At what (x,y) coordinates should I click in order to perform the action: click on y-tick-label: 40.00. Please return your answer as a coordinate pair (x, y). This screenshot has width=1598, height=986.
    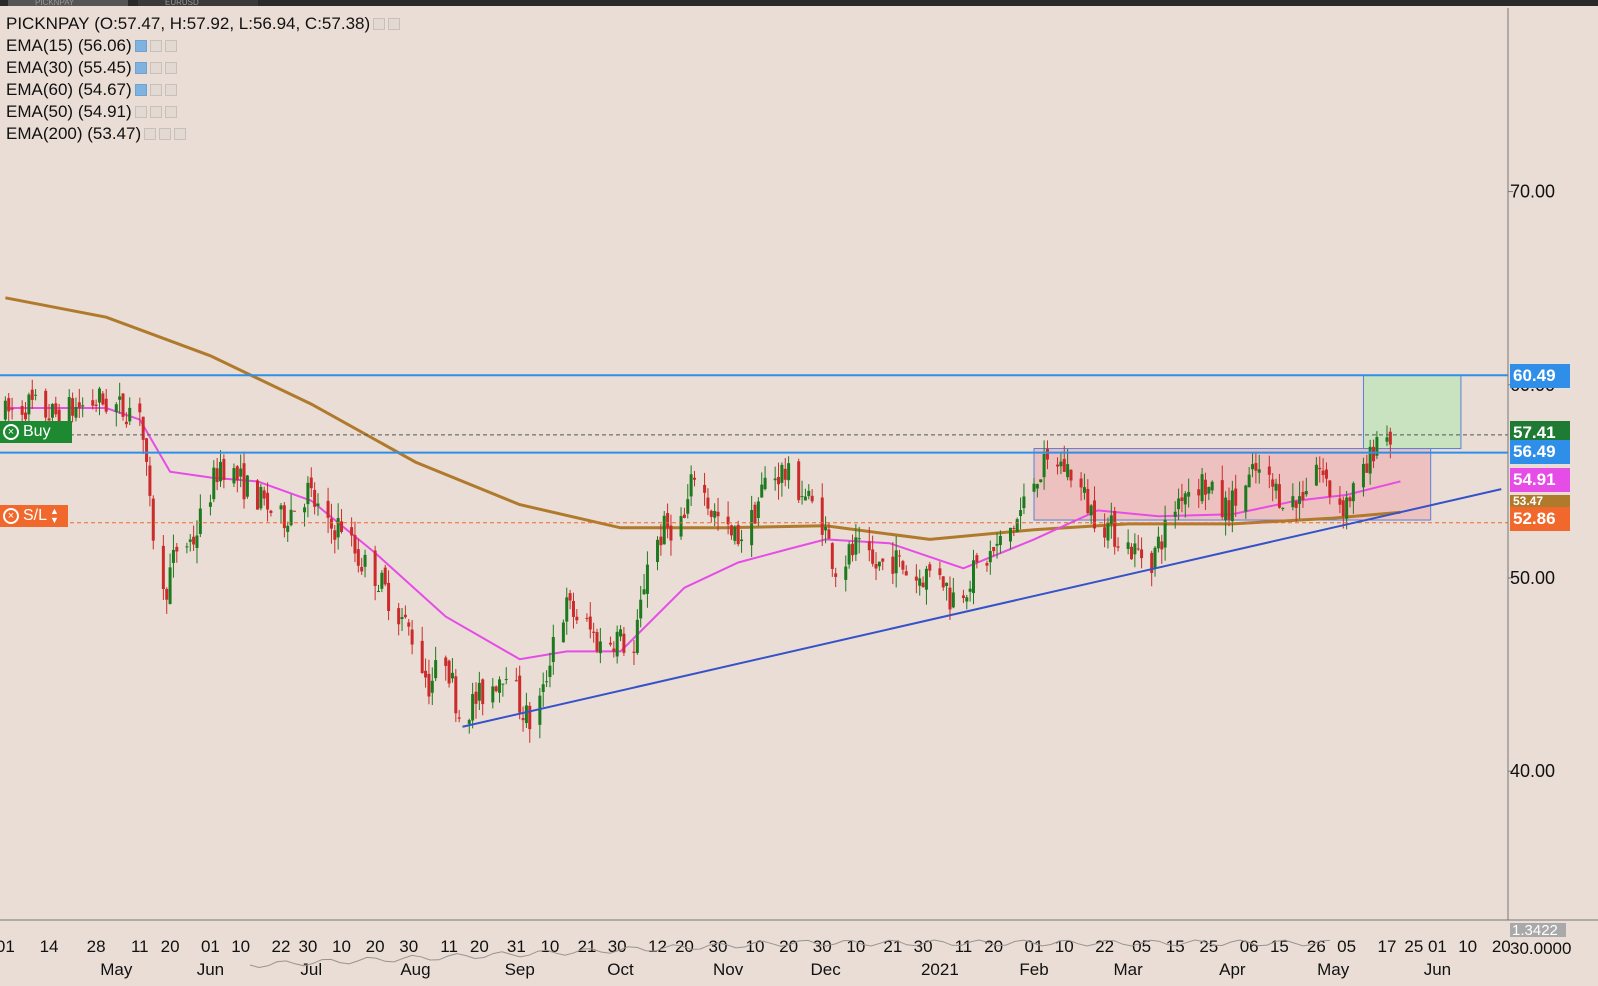
    Looking at the image, I should click on (1532, 771).